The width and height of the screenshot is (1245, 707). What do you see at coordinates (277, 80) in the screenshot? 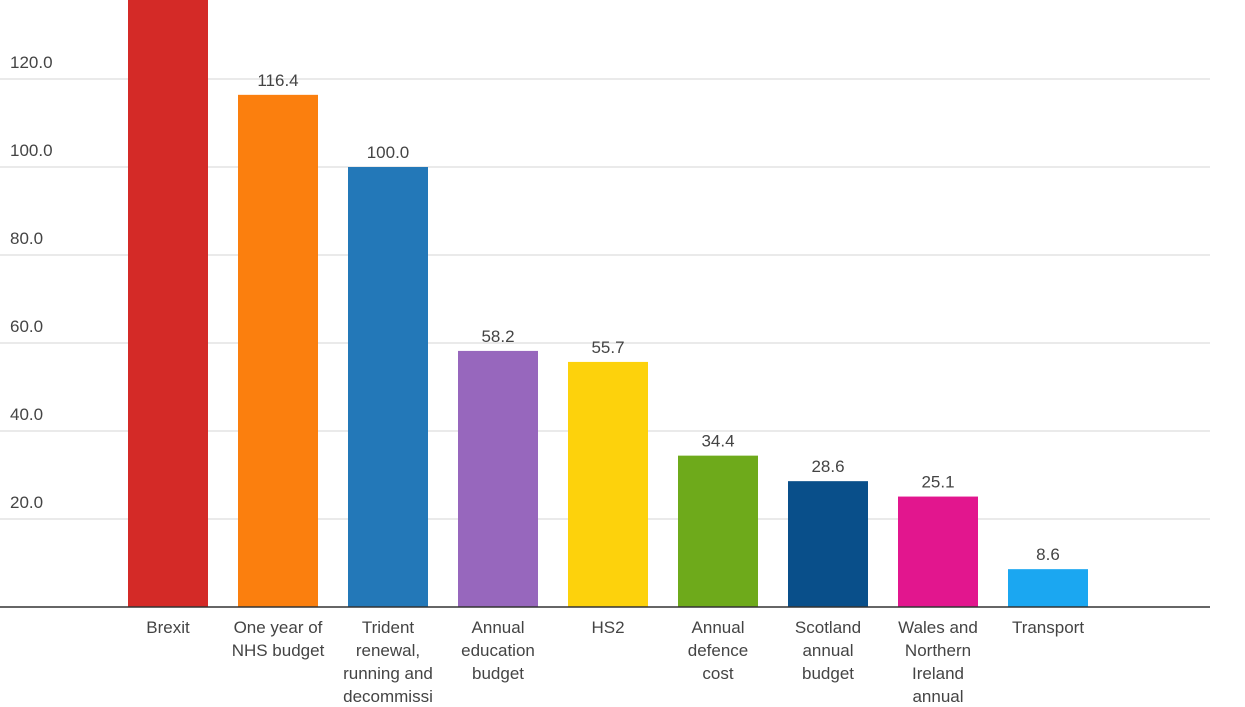
I see `data-label: 116.4` at bounding box center [277, 80].